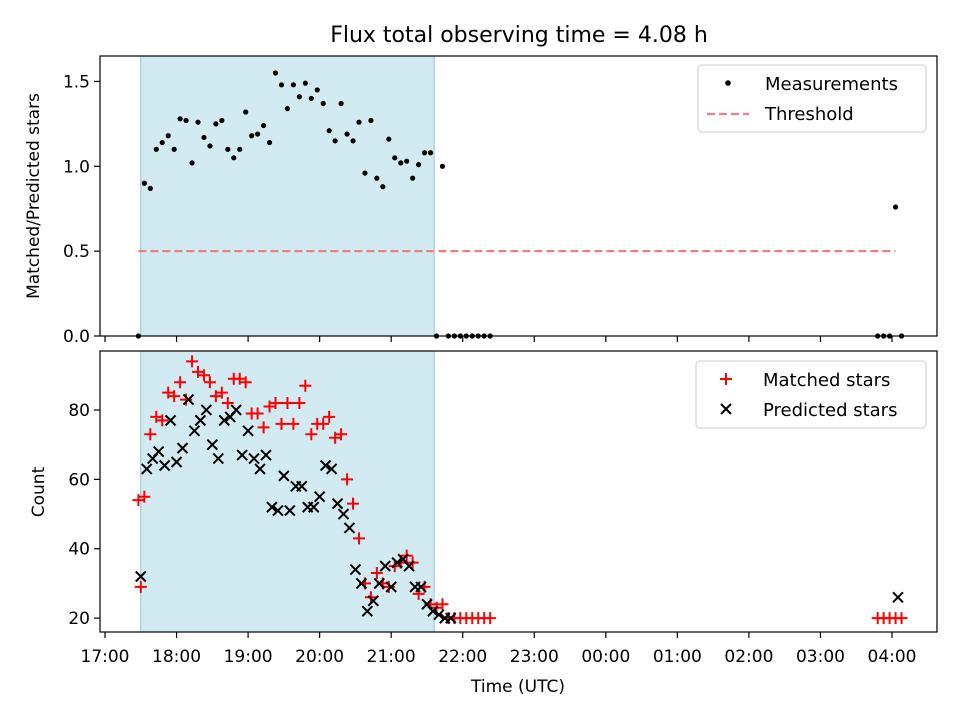  What do you see at coordinates (391, 657) in the screenshot?
I see `x-tick-label: 21:00` at bounding box center [391, 657].